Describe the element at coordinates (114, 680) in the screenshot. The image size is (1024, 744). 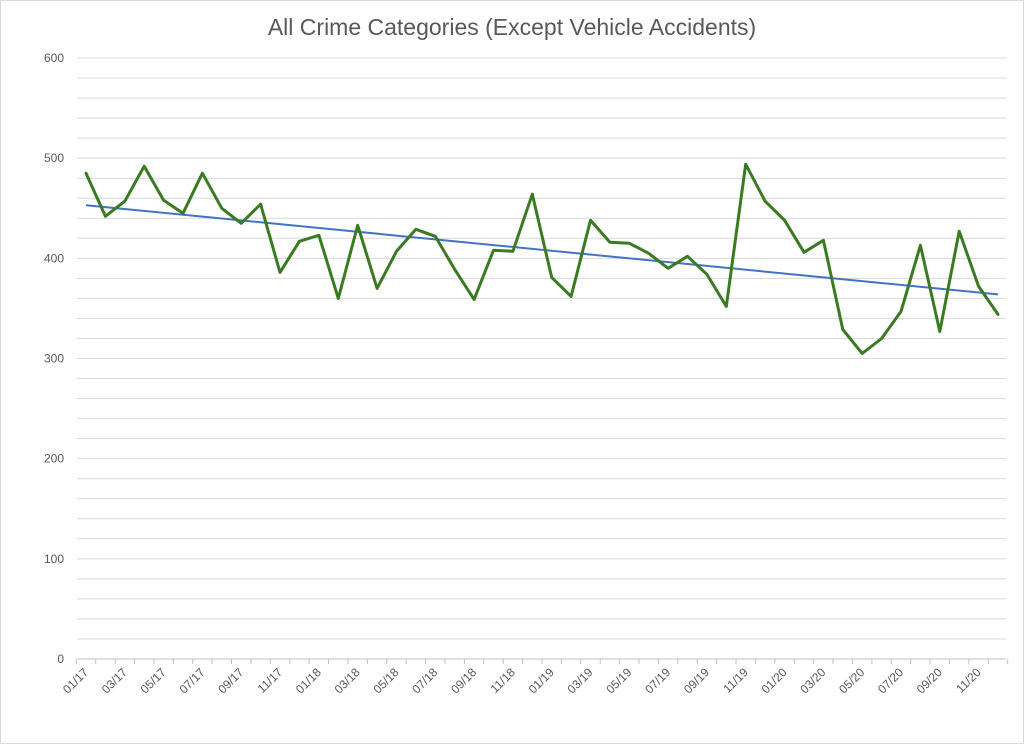
I see `x-tick-label: 03/17` at that location.